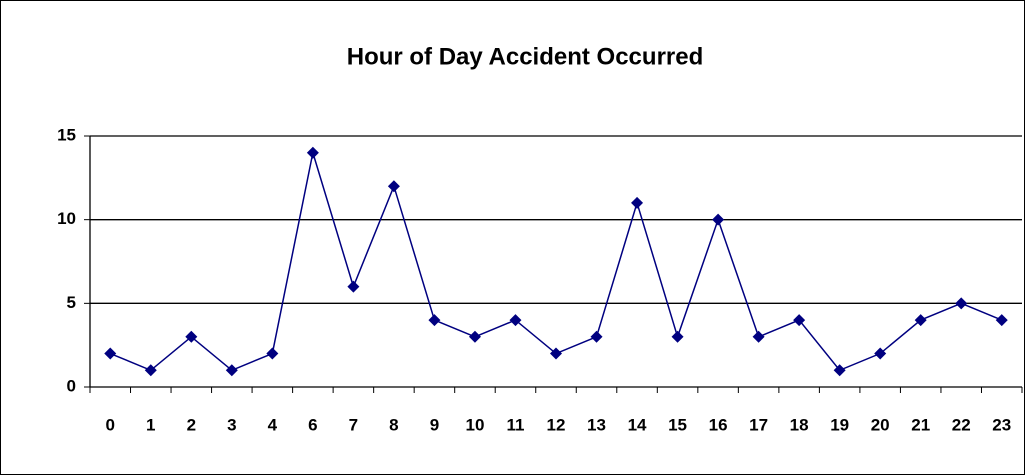 The height and width of the screenshot is (476, 1026). I want to click on x-tick-label: 2, so click(191, 424).